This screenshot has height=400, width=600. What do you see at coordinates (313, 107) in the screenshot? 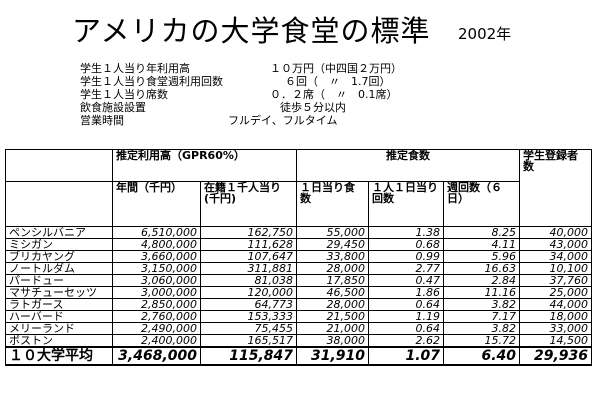
I see `fact-value: 徒歩５分以内` at bounding box center [313, 107].